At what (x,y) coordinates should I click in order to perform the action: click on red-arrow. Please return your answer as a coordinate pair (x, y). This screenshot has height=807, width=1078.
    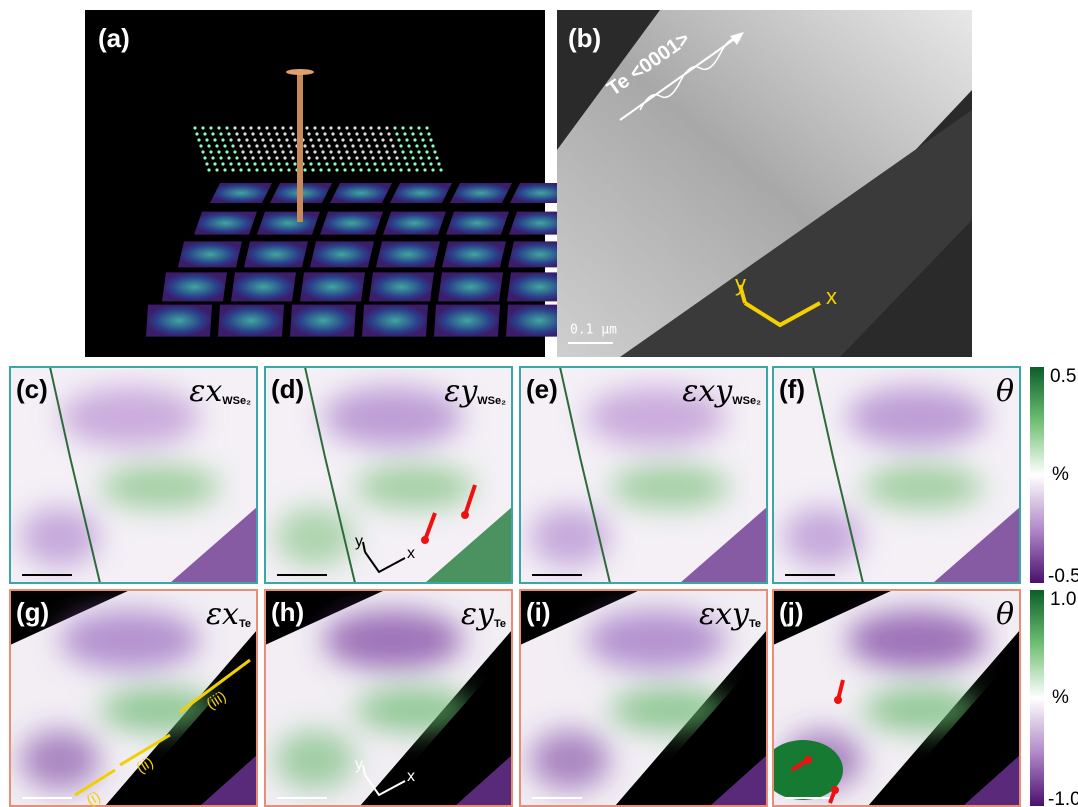
    Looking at the image, I should click on (470, 500).